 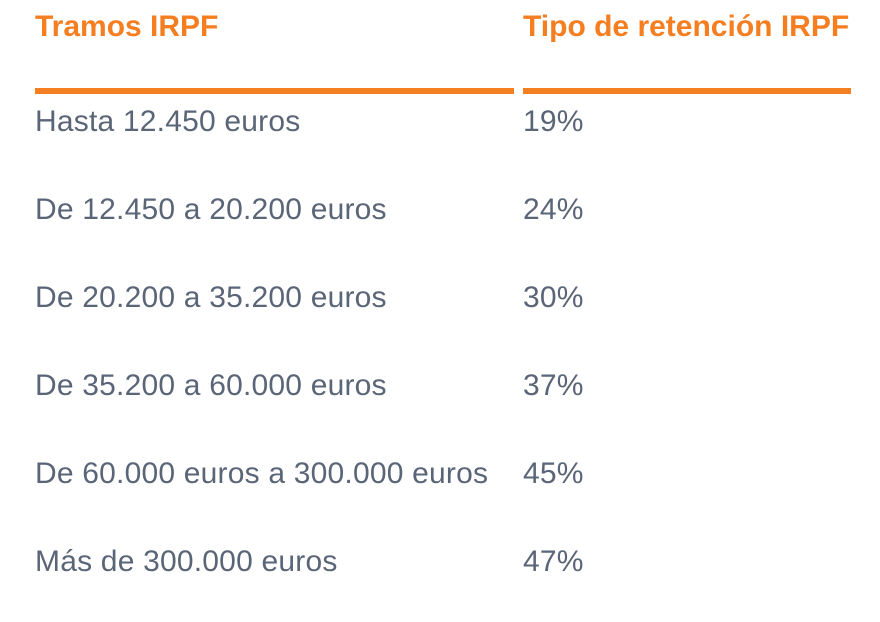 What do you see at coordinates (211, 209) in the screenshot?
I see `tramo-cell: De 12.450 a 20.200 euros` at bounding box center [211, 209].